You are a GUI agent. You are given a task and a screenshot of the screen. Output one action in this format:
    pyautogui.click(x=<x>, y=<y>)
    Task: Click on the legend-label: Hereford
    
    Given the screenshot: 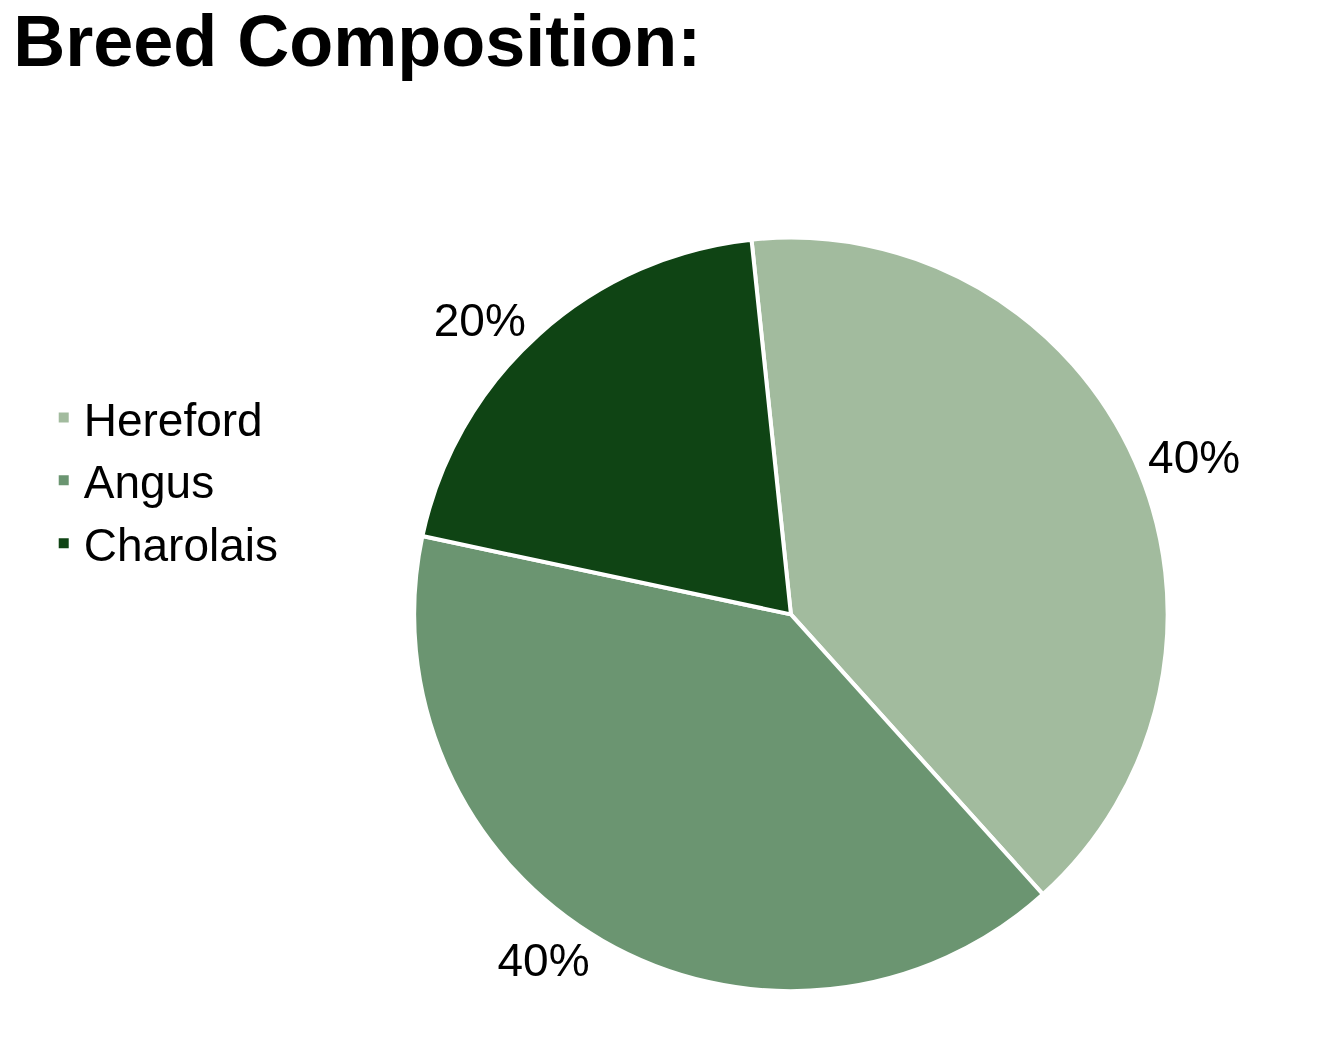 What is the action you would take?
    pyautogui.click(x=173, y=419)
    